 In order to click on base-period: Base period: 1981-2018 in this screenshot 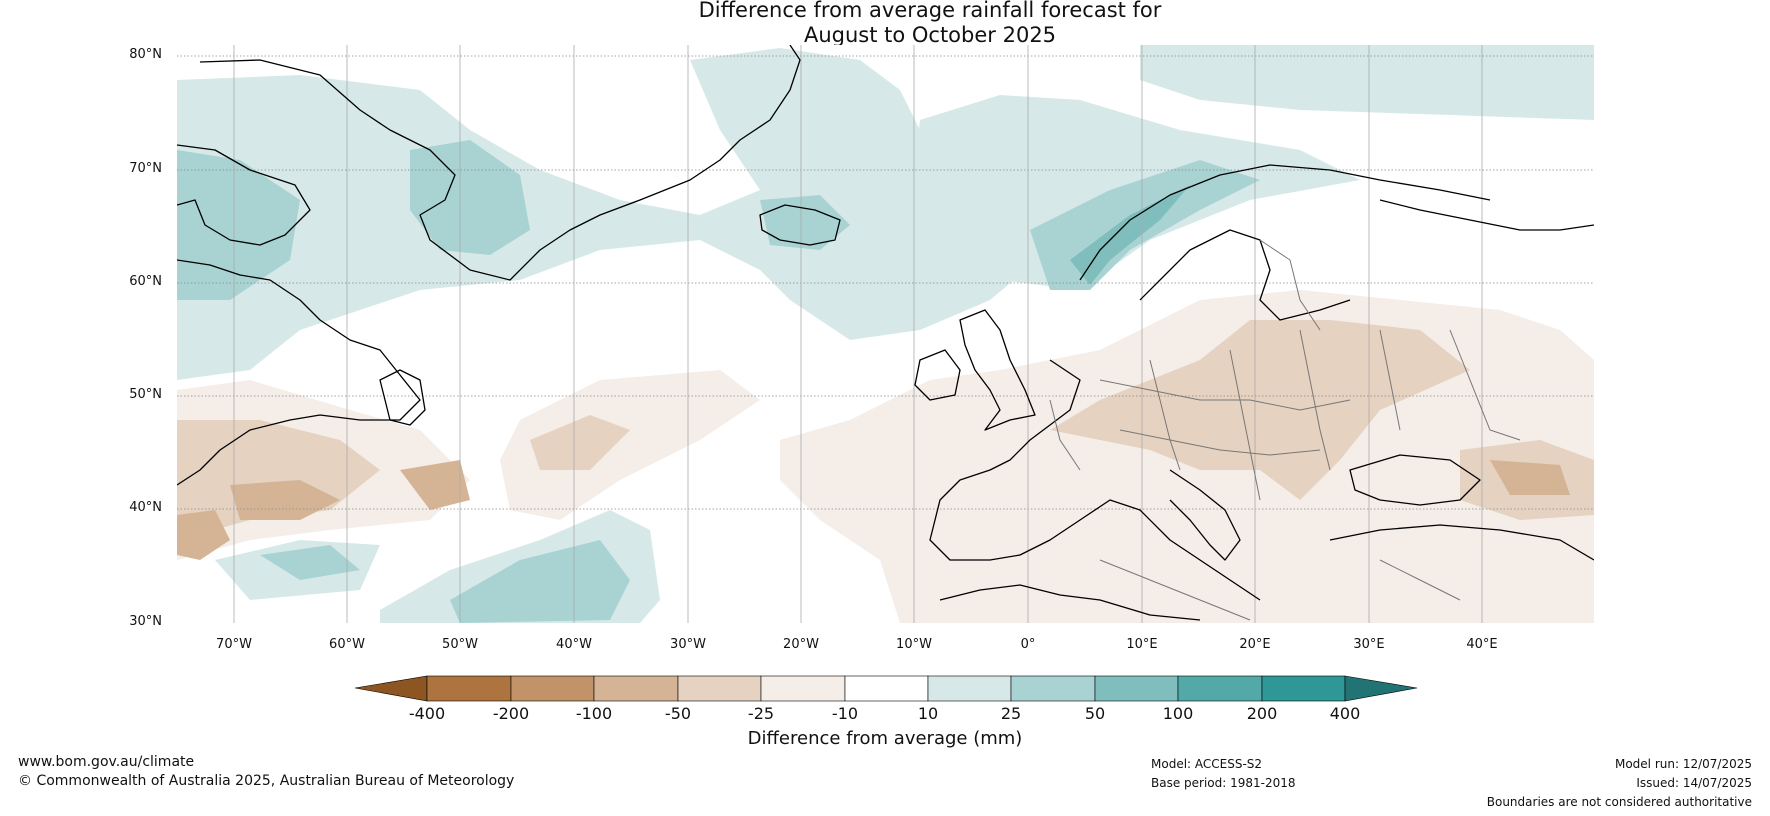, I will do `click(1223, 783)`.